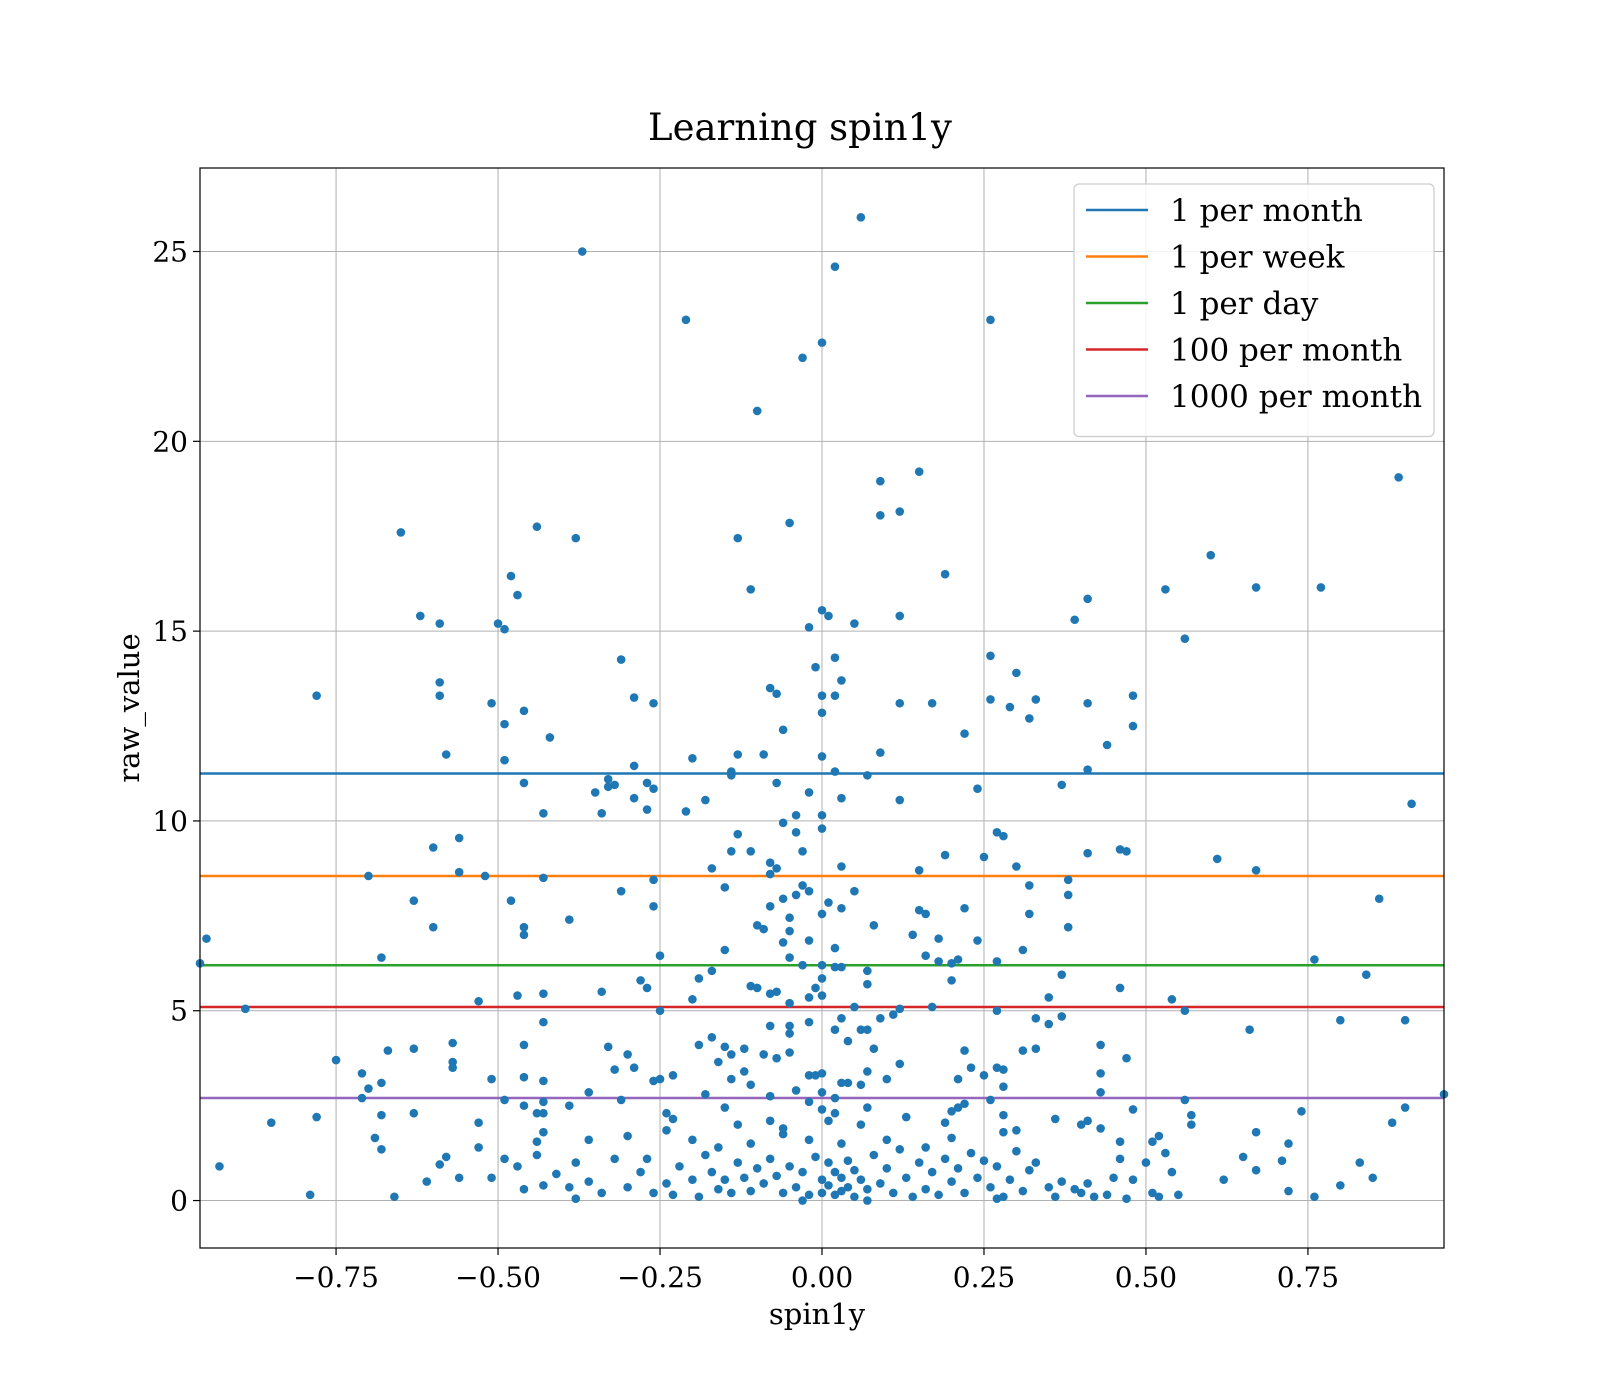 Image resolution: width=1600 pixels, height=1400 pixels. Describe the element at coordinates (170, 252) in the screenshot. I see `y-tick-label: 25` at that location.